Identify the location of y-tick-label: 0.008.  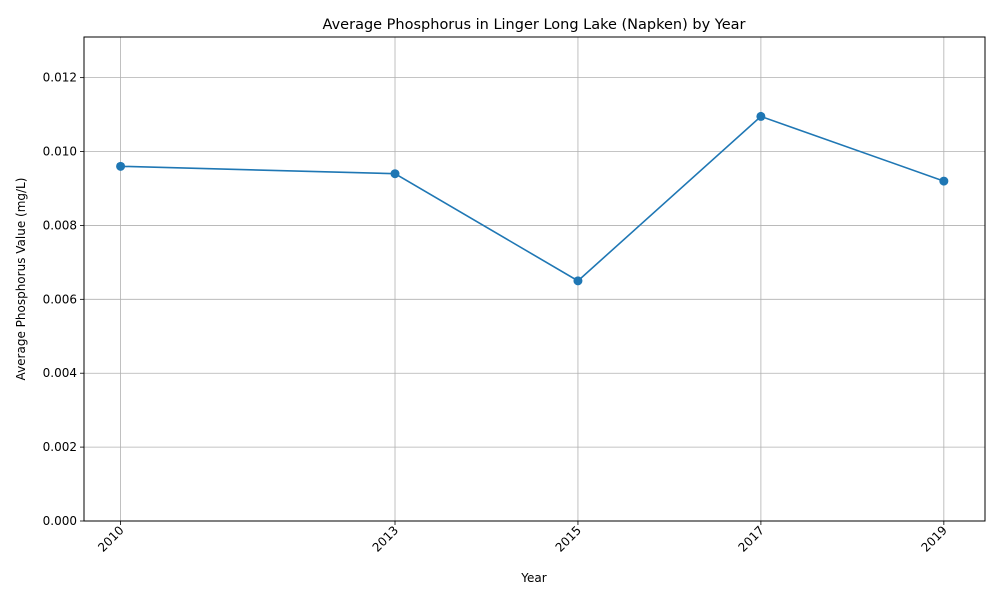
(60, 225).